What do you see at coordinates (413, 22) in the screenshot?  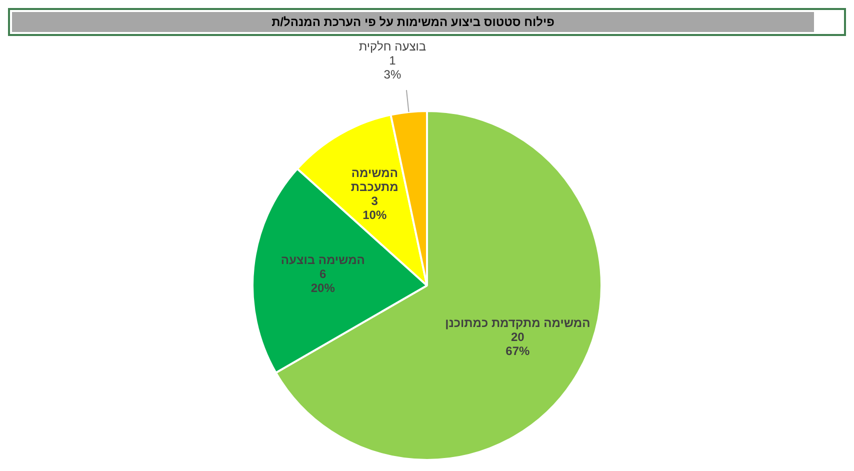 I see `chart-title: פילוח סטטוס ביצוע המשימות על פי הערכת המנהל/ת` at bounding box center [413, 22].